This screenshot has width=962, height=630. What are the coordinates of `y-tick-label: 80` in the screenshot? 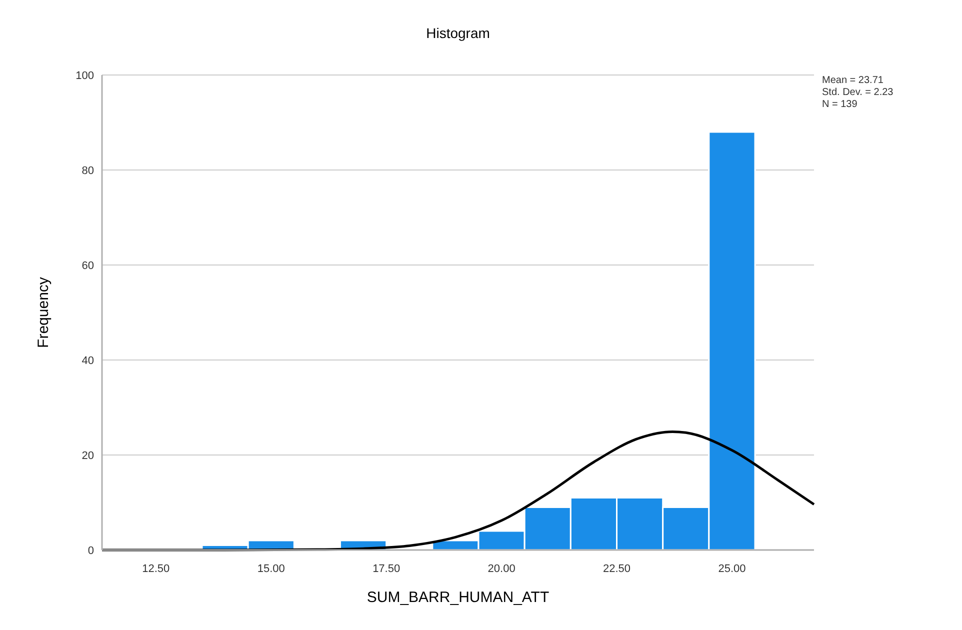 It's located at (88, 170).